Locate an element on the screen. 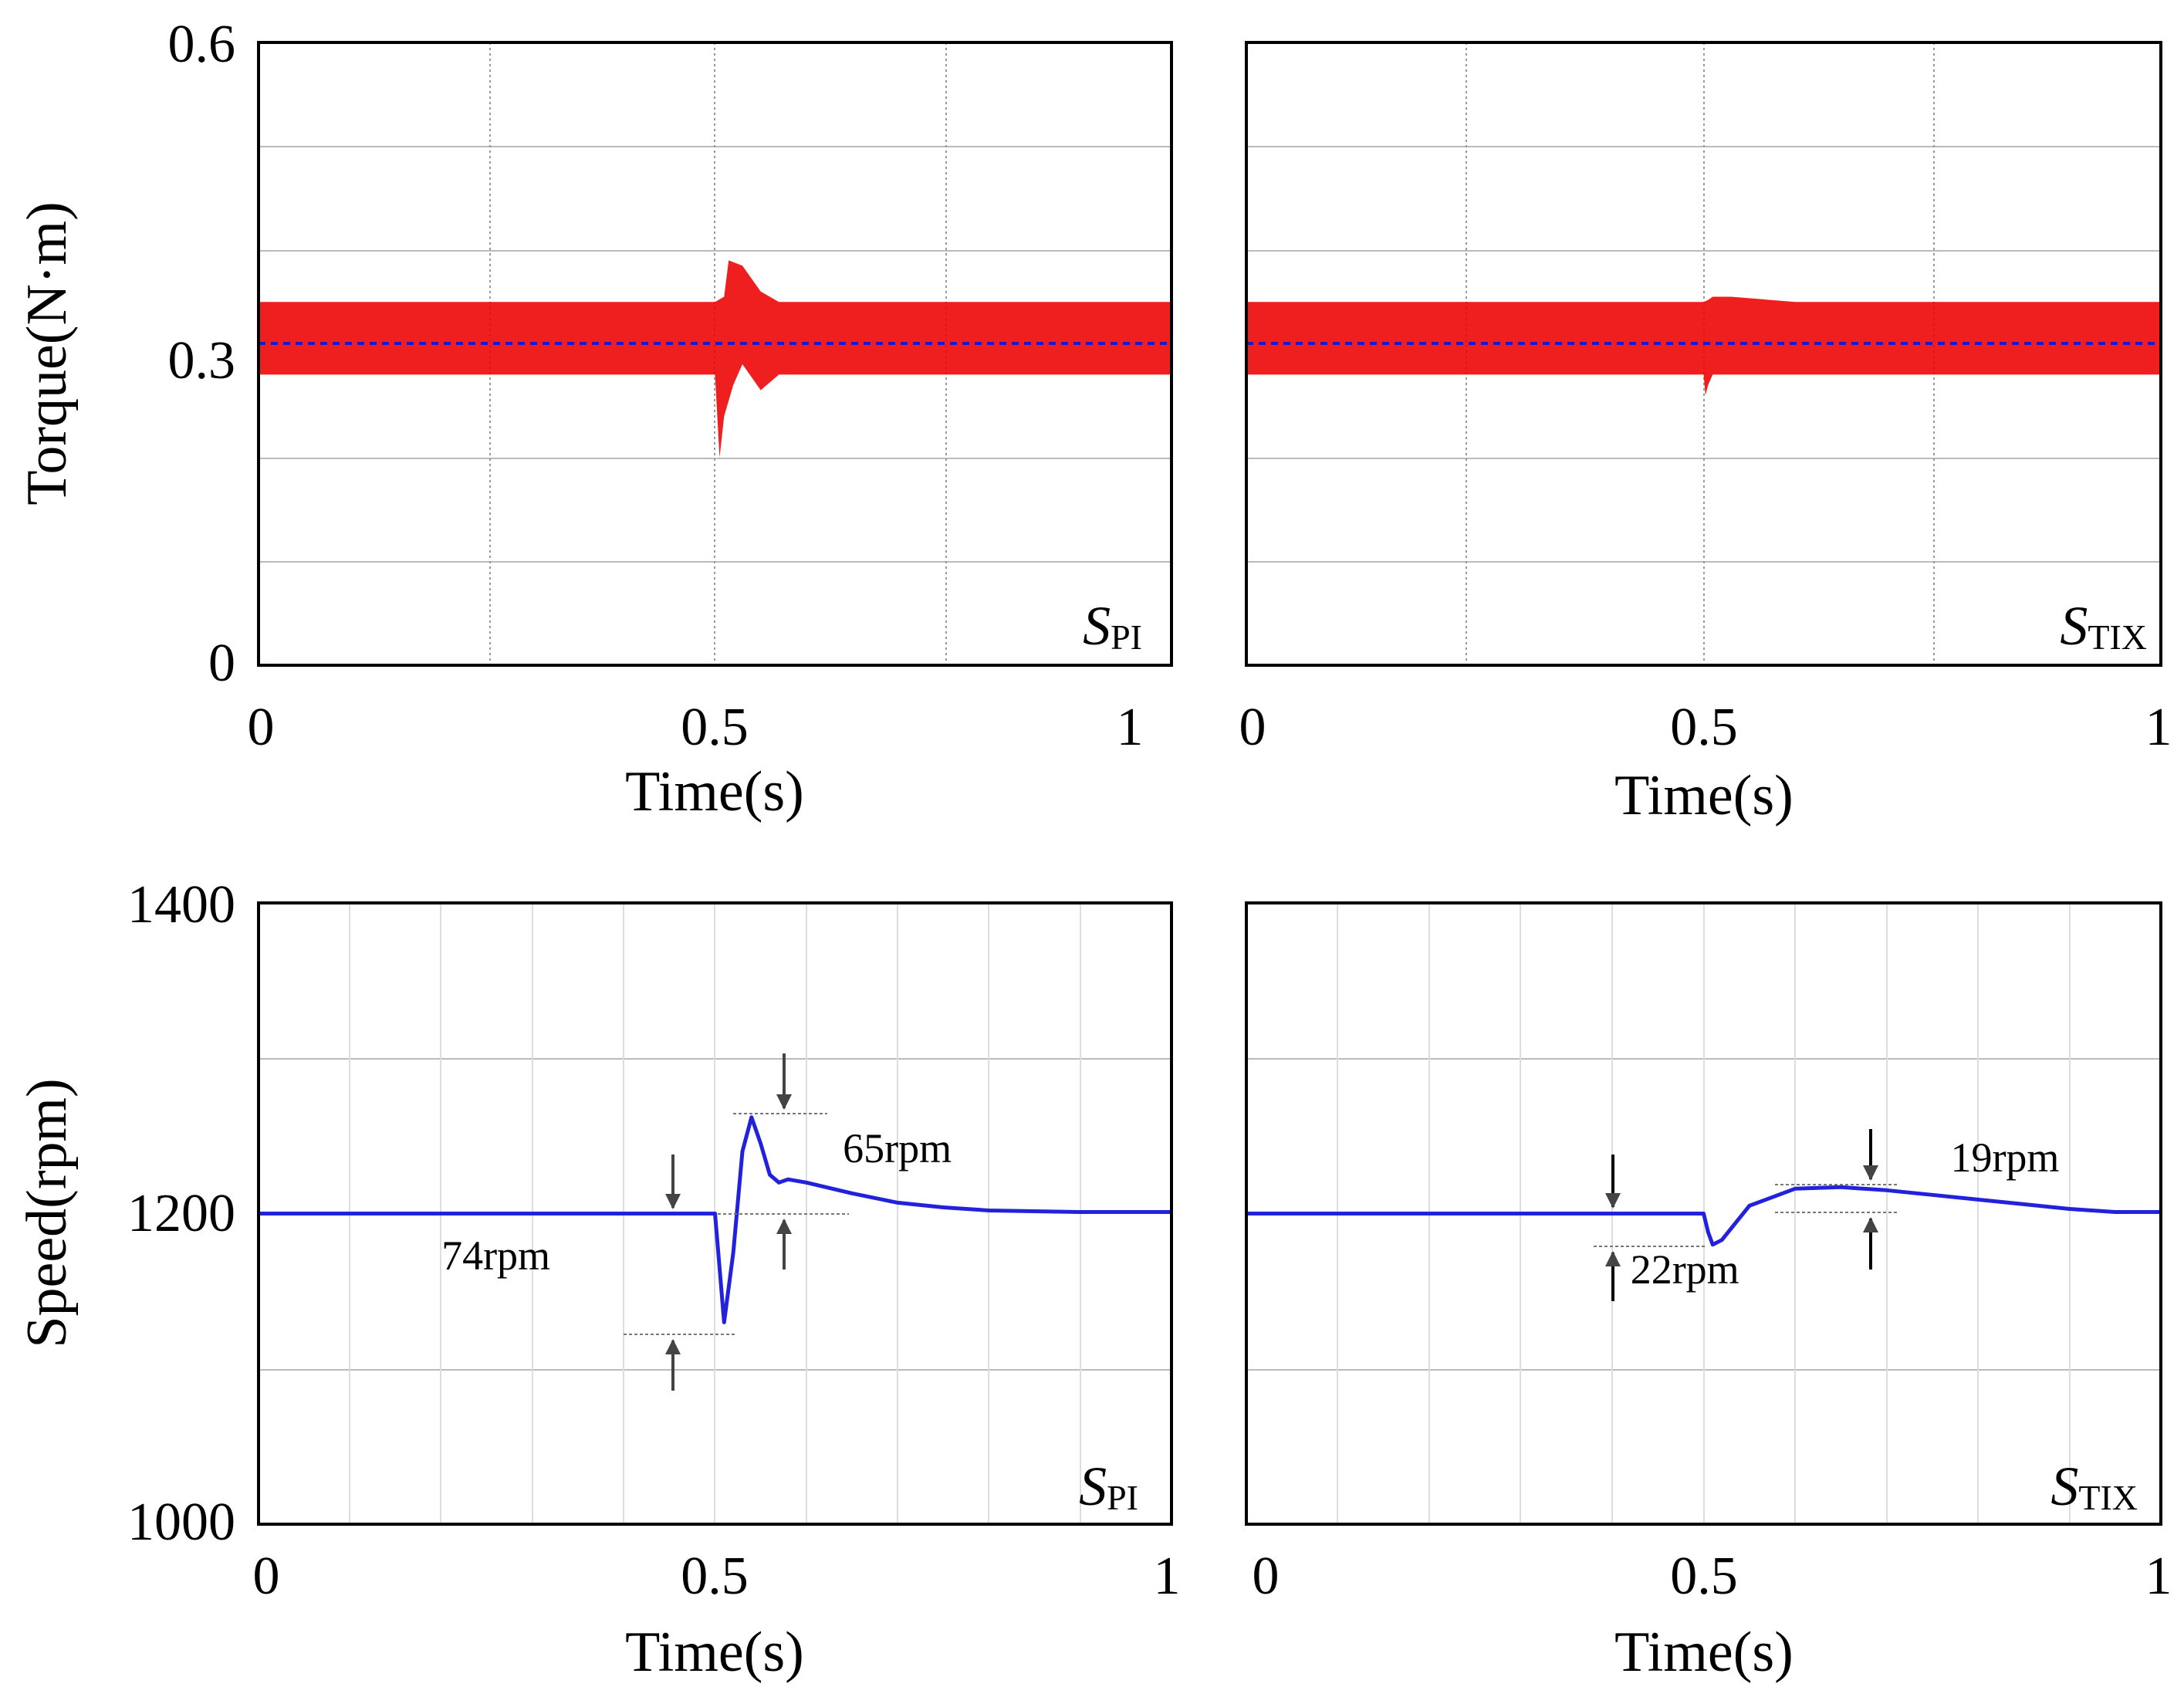 Image resolution: width=2184 pixels, height=1704 pixels. y-tick-label: 0.6 is located at coordinates (202, 44).